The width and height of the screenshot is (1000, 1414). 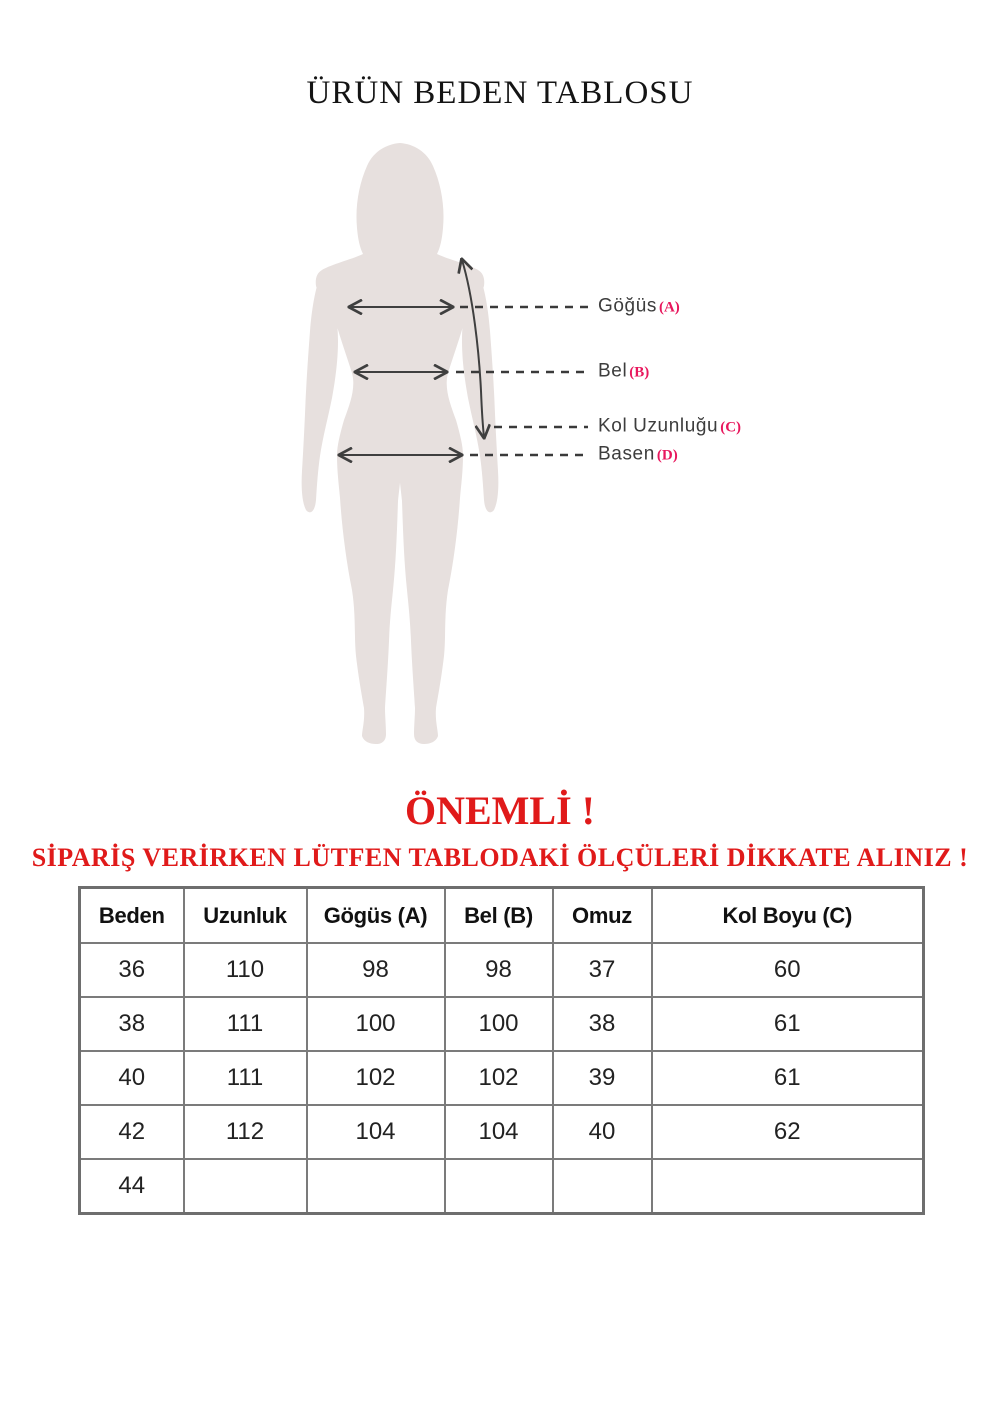 What do you see at coordinates (131, 1132) in the screenshot?
I see `size-cell: 42` at bounding box center [131, 1132].